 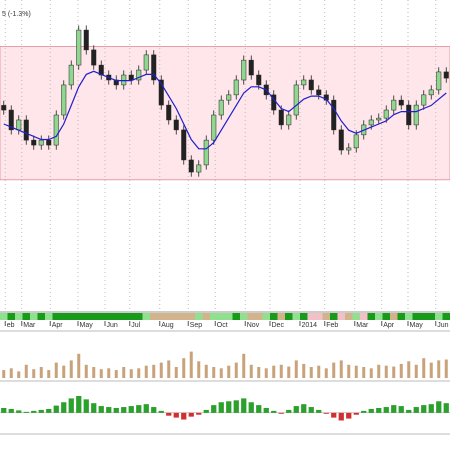 I want to click on x-tick-label: Nov, so click(x=253, y=325).